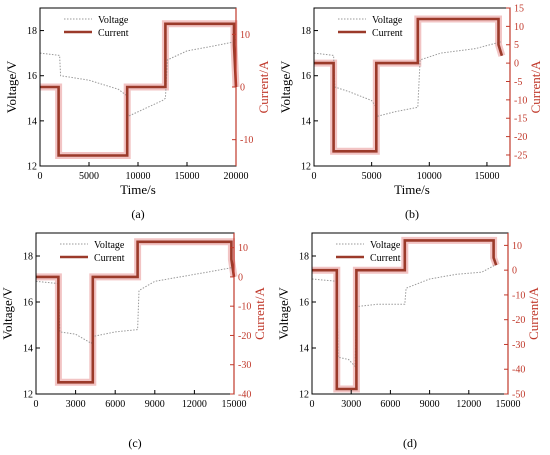  I want to click on y2-tick-label: -15, so click(520, 119).